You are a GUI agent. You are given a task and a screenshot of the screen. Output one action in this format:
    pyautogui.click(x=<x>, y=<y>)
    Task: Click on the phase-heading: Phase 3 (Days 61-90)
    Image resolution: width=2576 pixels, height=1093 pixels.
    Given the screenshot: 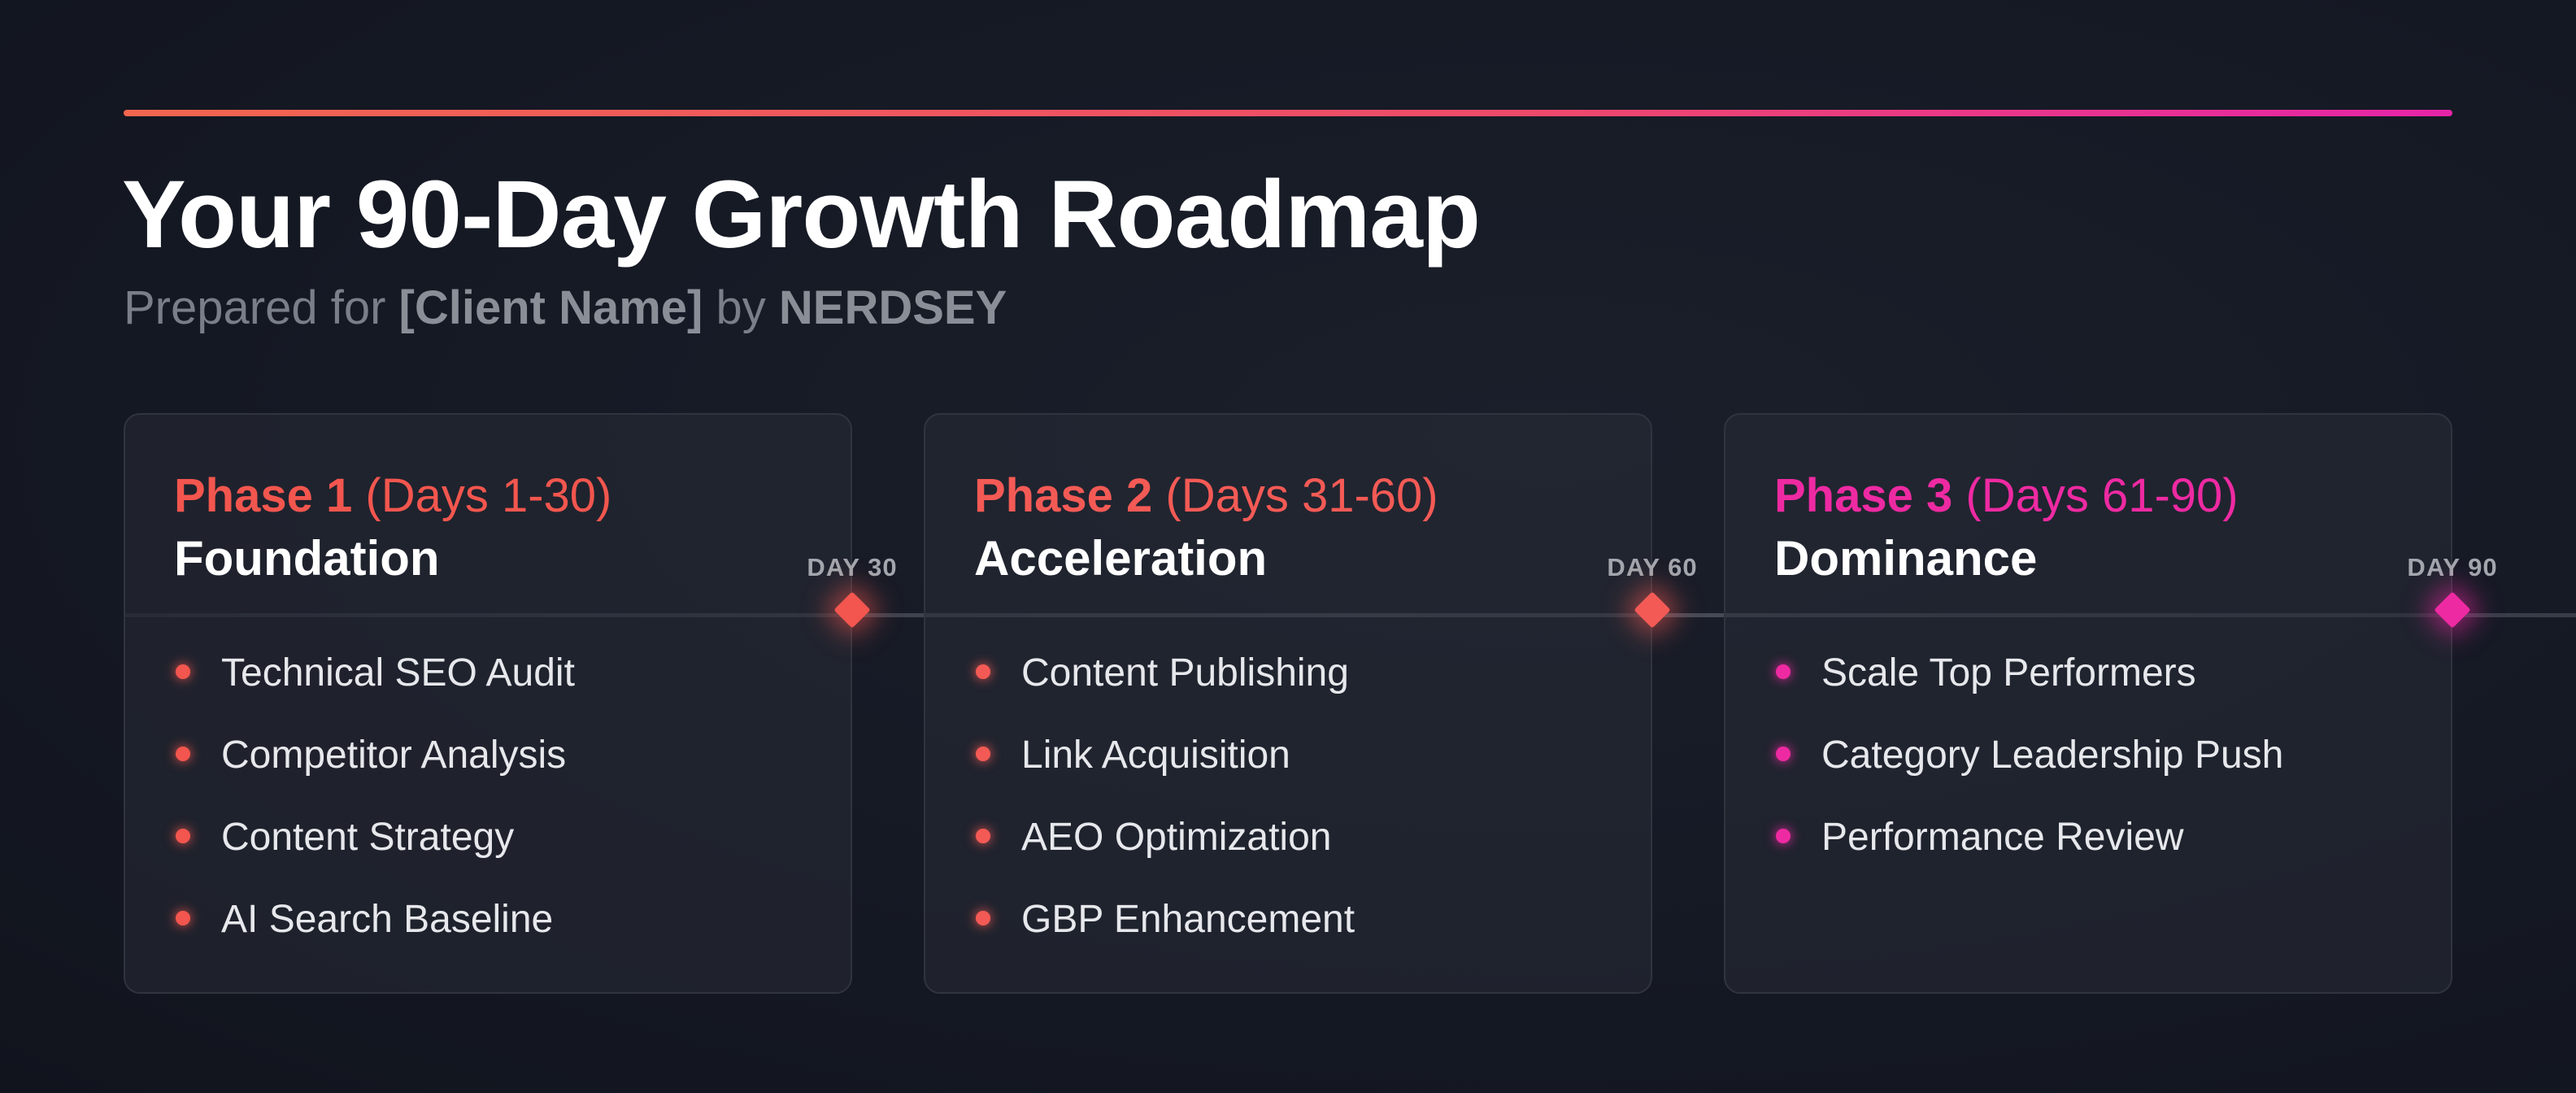 What is the action you would take?
    pyautogui.click(x=2006, y=496)
    